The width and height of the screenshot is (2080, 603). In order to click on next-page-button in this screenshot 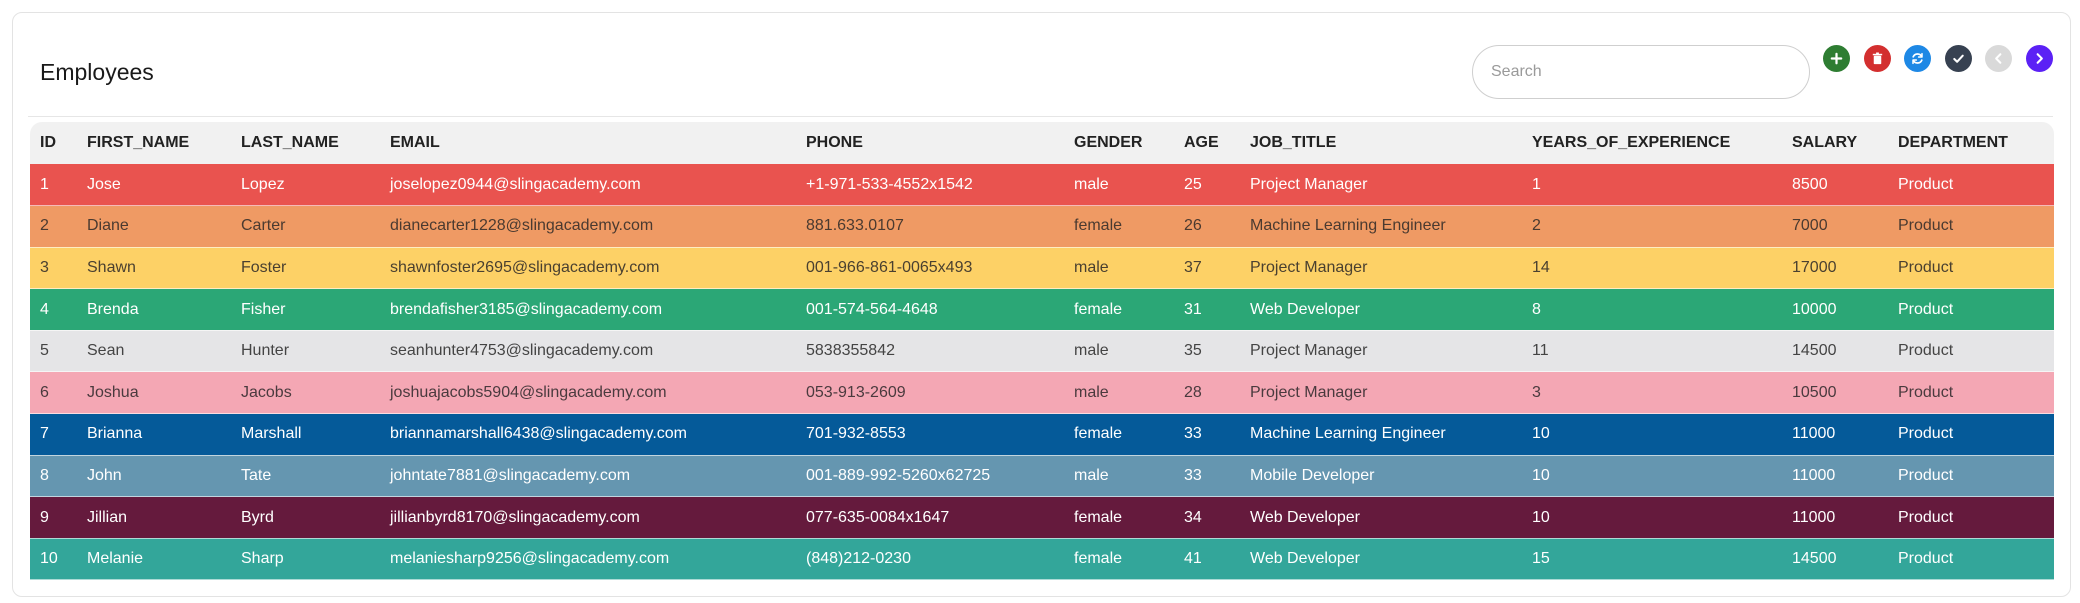, I will do `click(2039, 58)`.